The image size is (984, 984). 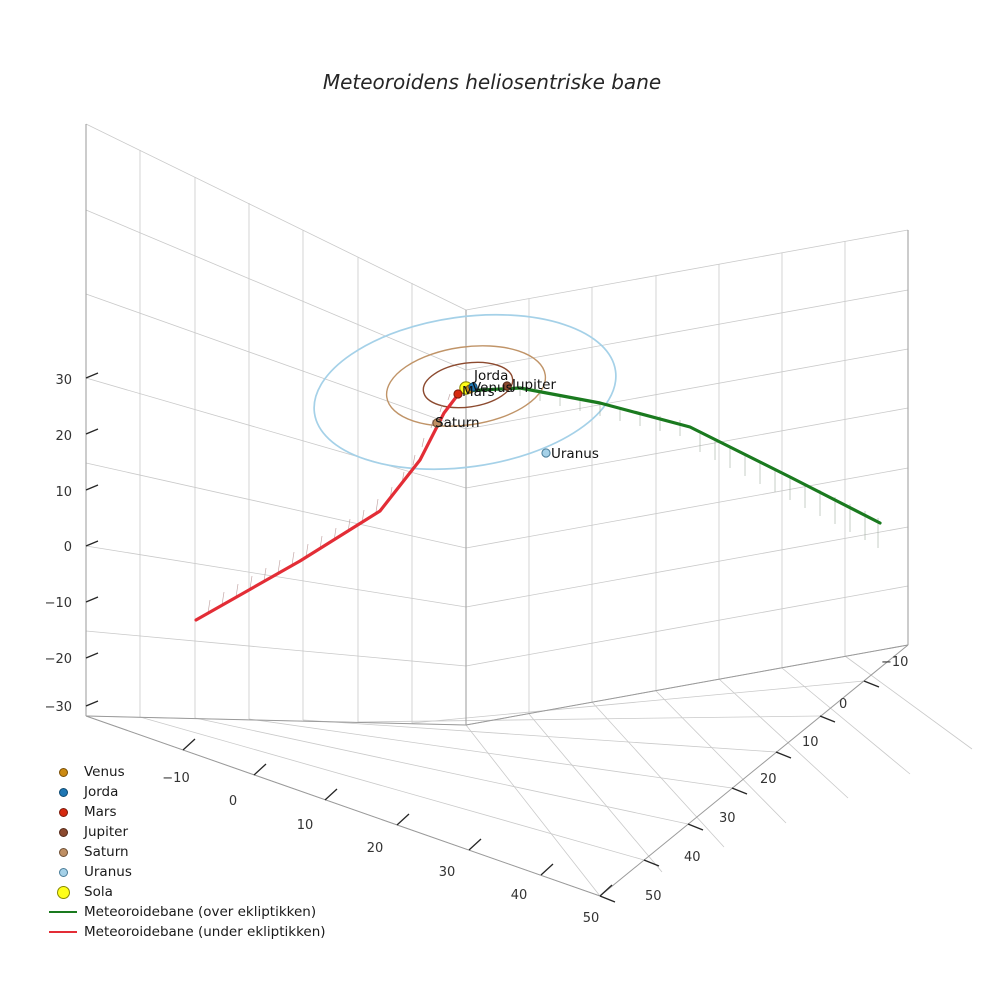 What do you see at coordinates (843, 704) in the screenshot?
I see `y-tick-label: 0` at bounding box center [843, 704].